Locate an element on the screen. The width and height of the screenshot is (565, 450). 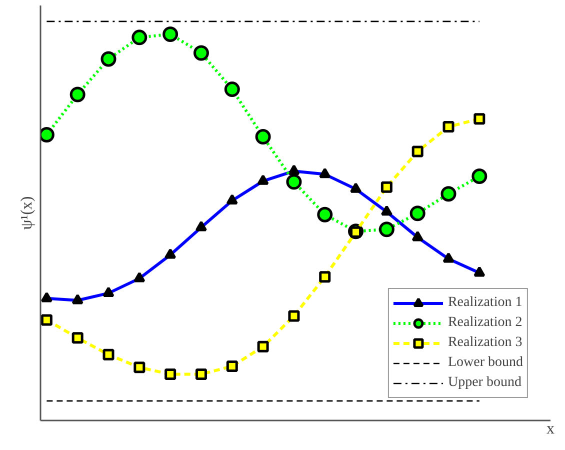
legend-label: Realization 2 is located at coordinates (485, 323).